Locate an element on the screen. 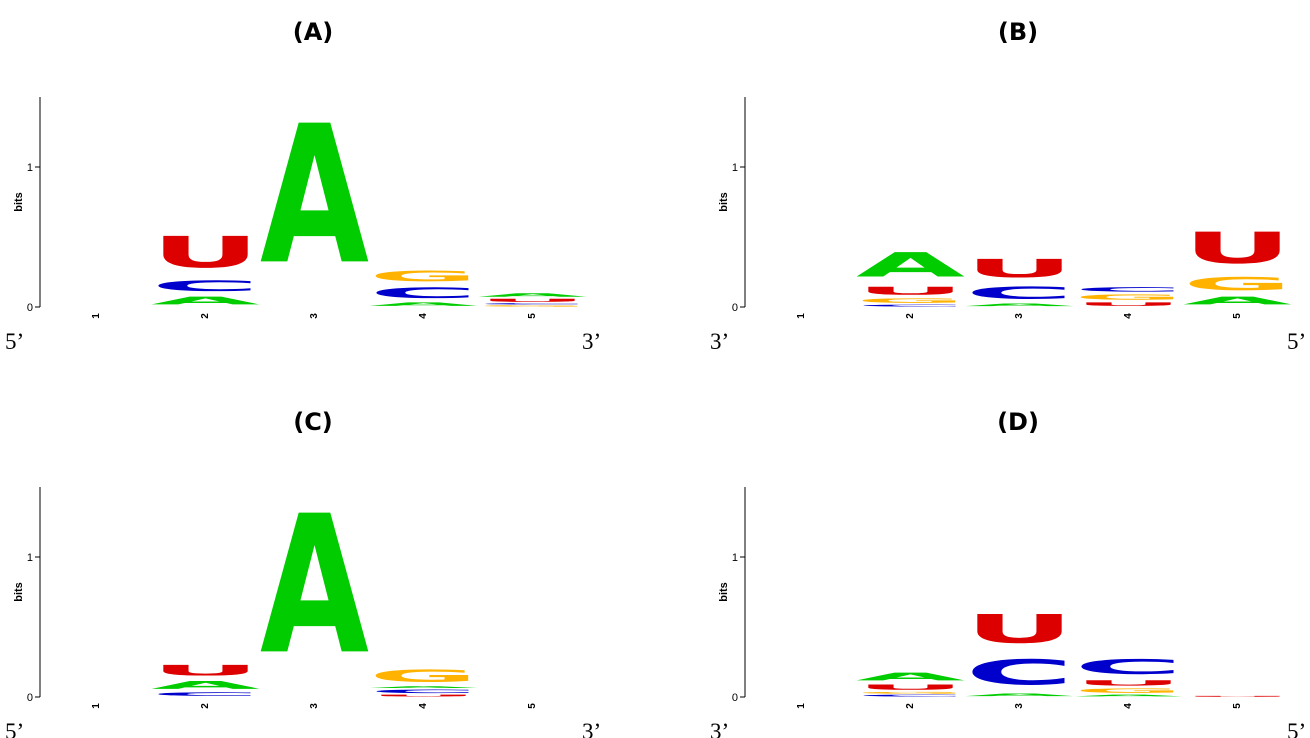 The height and width of the screenshot is (738, 1310). panel-title: (A) is located at coordinates (313, 32).